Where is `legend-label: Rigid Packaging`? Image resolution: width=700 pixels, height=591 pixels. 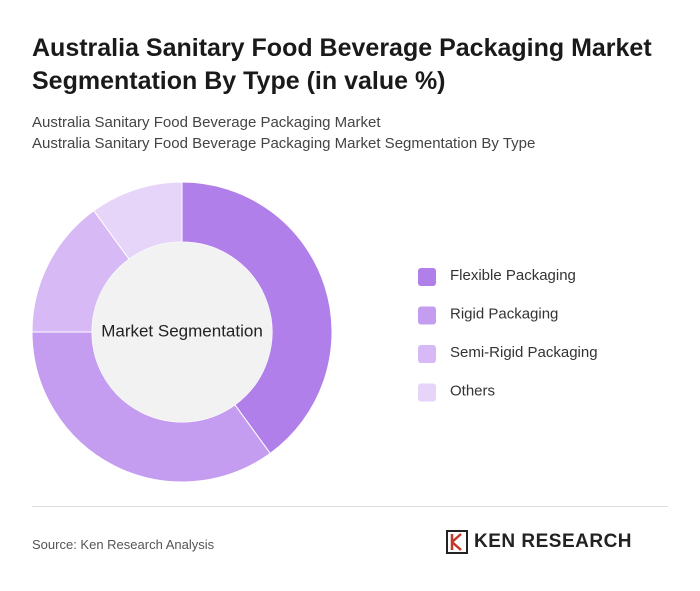
legend-label: Rigid Packaging is located at coordinates (504, 313).